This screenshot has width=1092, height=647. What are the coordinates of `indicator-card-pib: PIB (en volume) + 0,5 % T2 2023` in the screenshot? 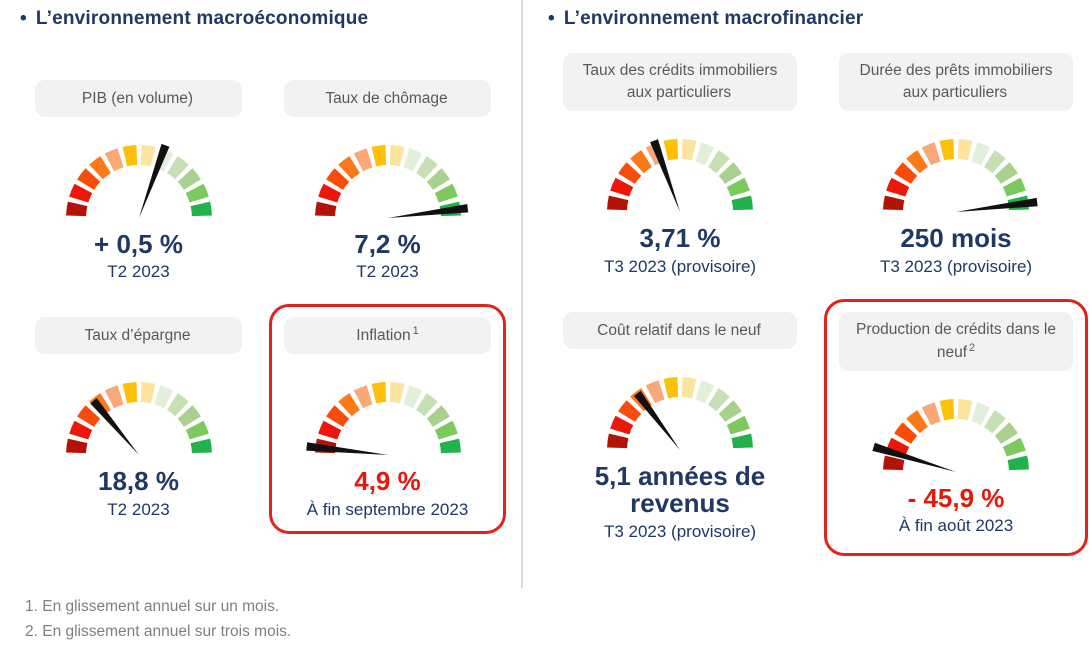 It's located at (138, 182).